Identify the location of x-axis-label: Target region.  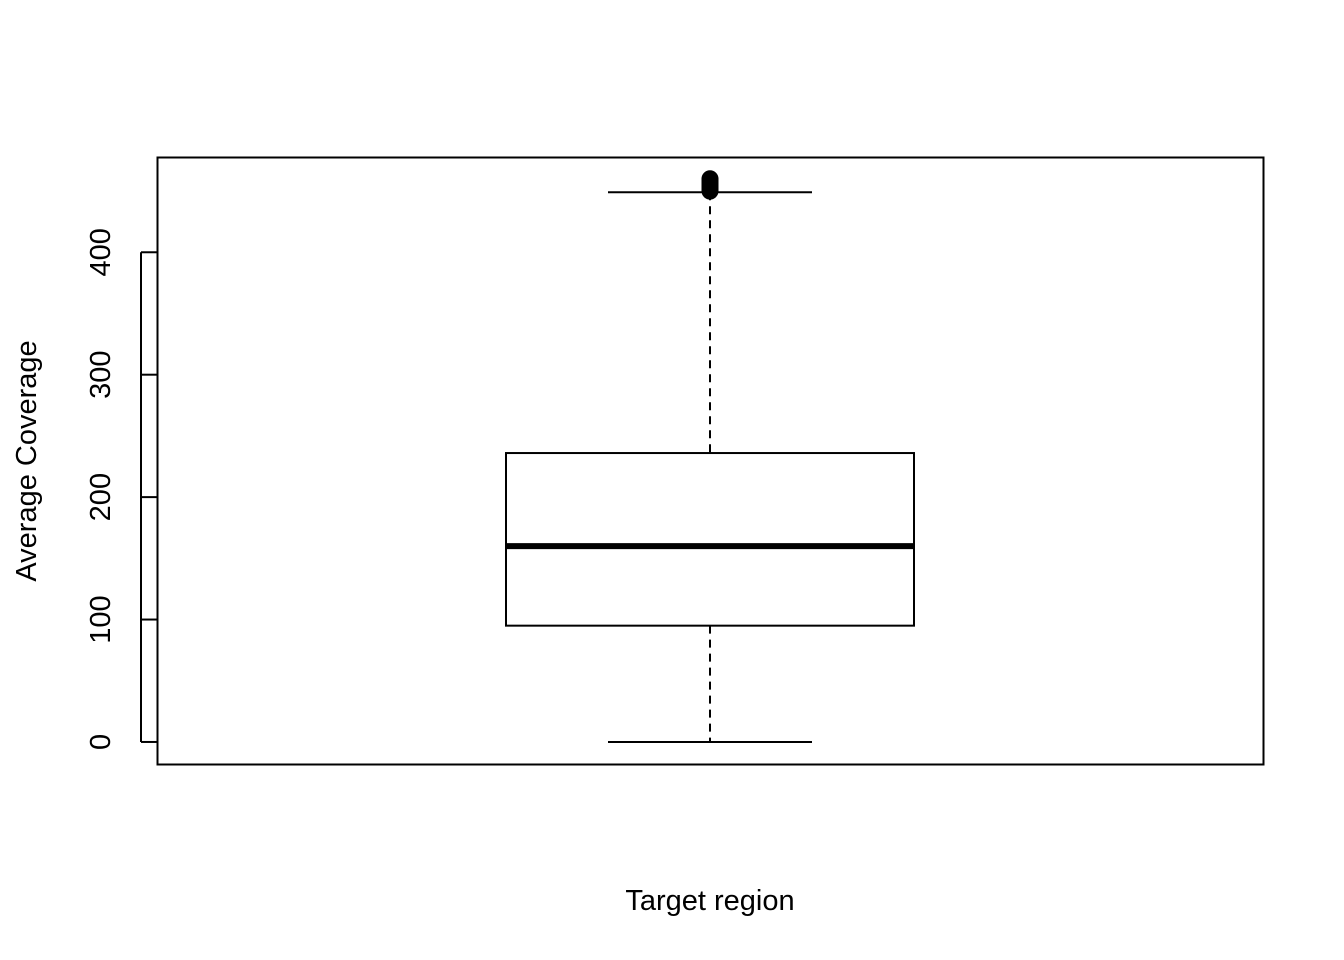
(709, 901).